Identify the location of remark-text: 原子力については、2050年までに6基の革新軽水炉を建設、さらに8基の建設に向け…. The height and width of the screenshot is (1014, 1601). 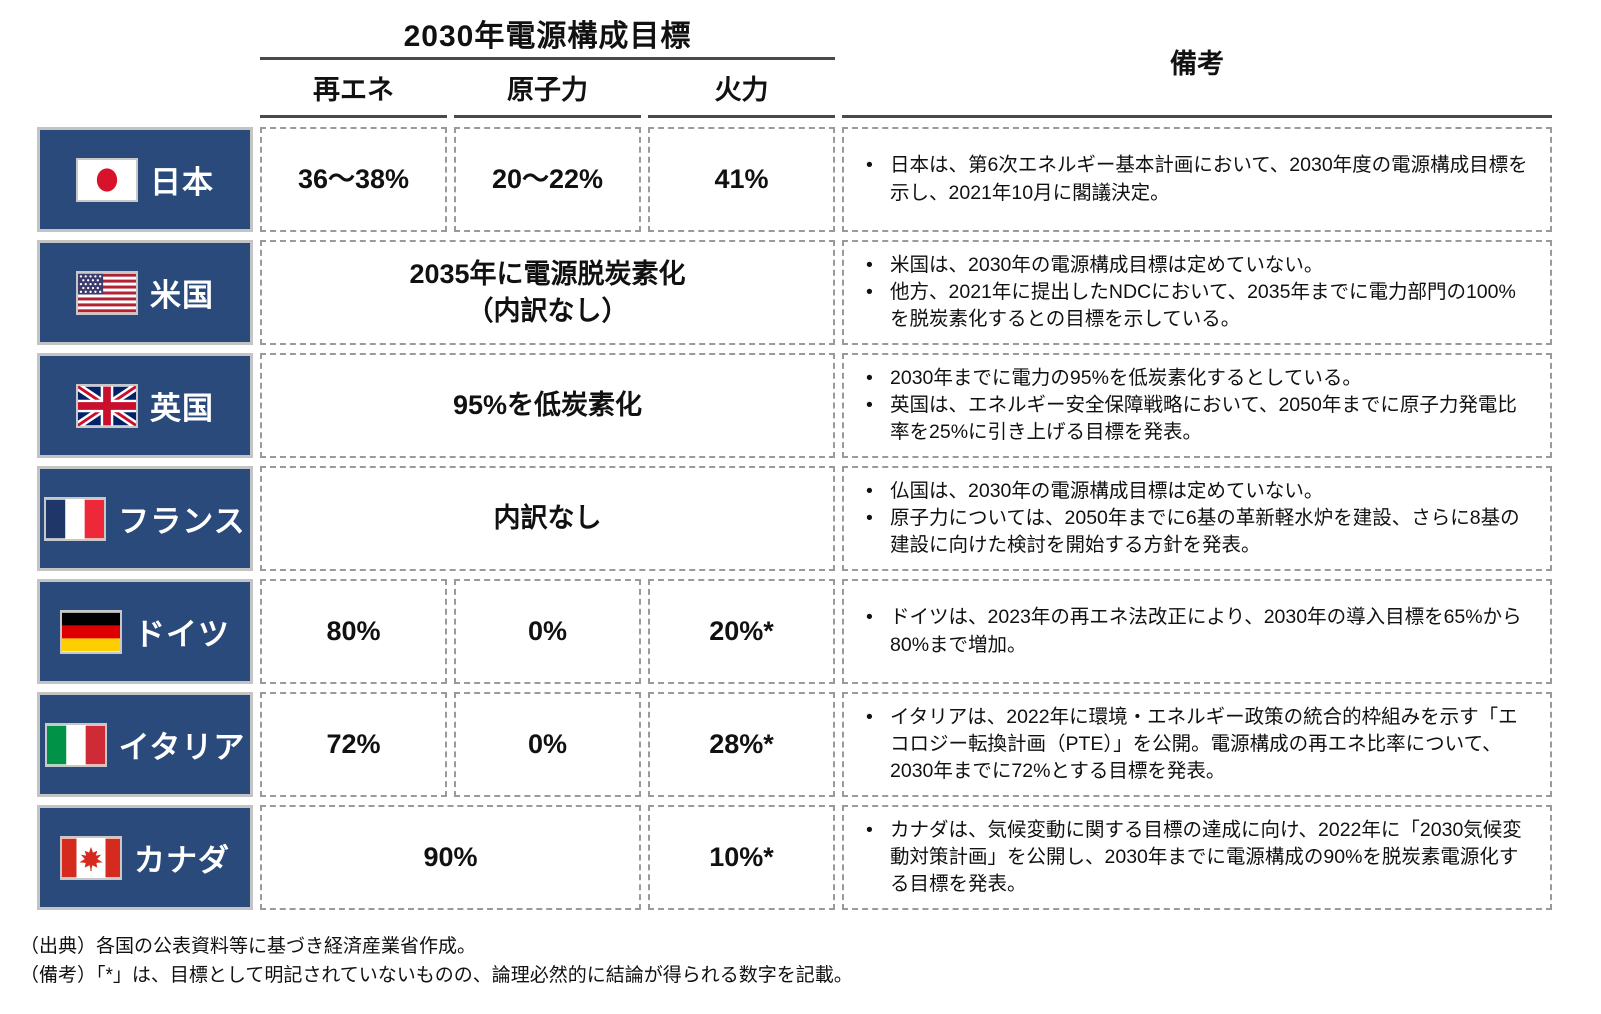
(1205, 531).